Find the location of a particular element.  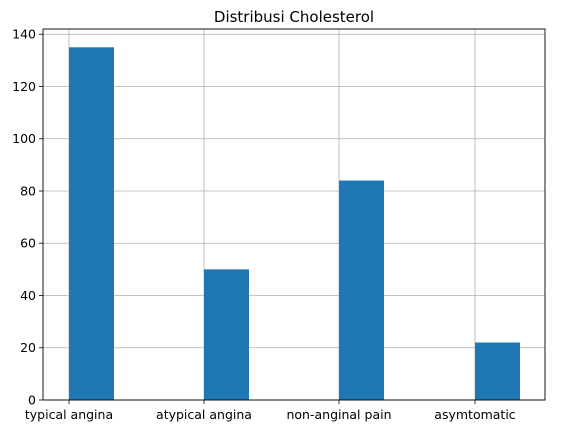

y-axis: 0 20 40 60 80 100 120 140 is located at coordinates (27, 217).